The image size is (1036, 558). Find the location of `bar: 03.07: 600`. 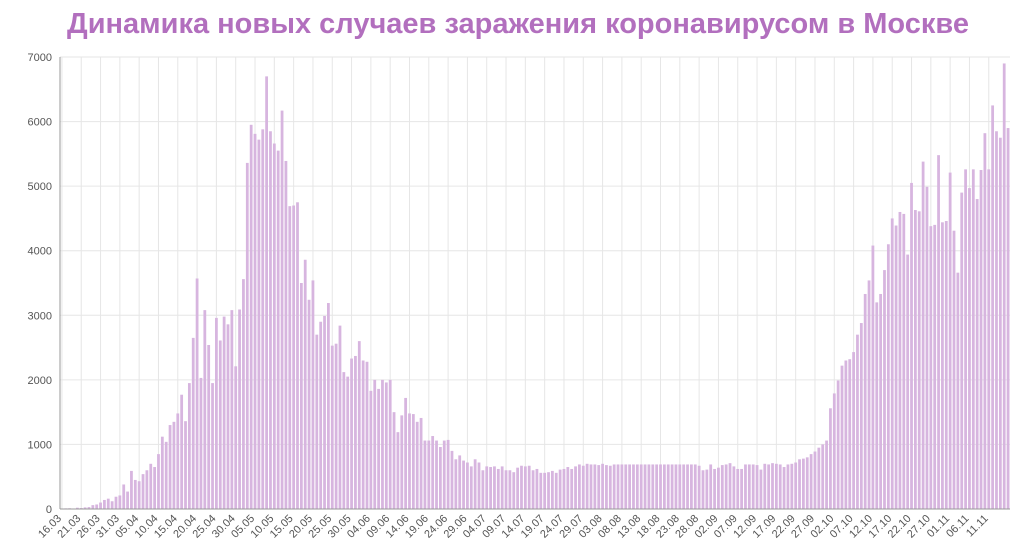

bar: 03.07: 600 is located at coordinates (483, 489).